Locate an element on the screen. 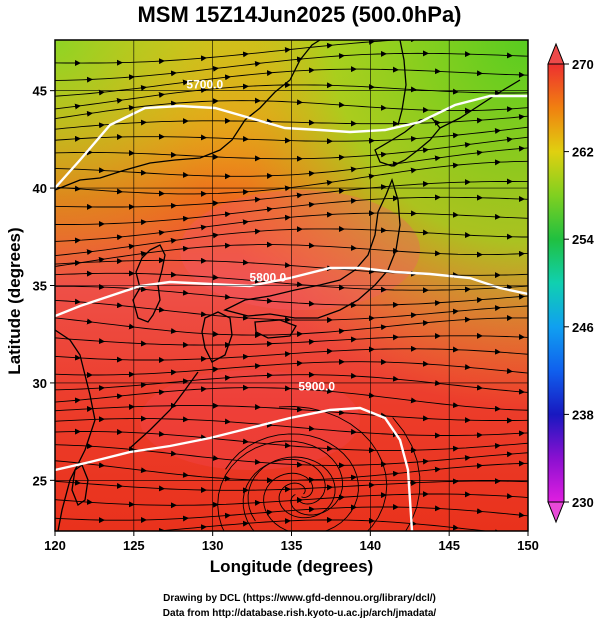  x-tick-label-130: 130 is located at coordinates (213, 545).